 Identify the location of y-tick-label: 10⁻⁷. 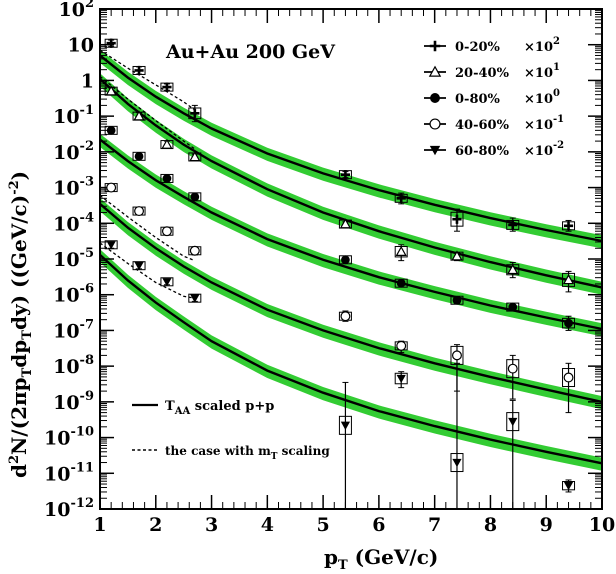
(73, 329).